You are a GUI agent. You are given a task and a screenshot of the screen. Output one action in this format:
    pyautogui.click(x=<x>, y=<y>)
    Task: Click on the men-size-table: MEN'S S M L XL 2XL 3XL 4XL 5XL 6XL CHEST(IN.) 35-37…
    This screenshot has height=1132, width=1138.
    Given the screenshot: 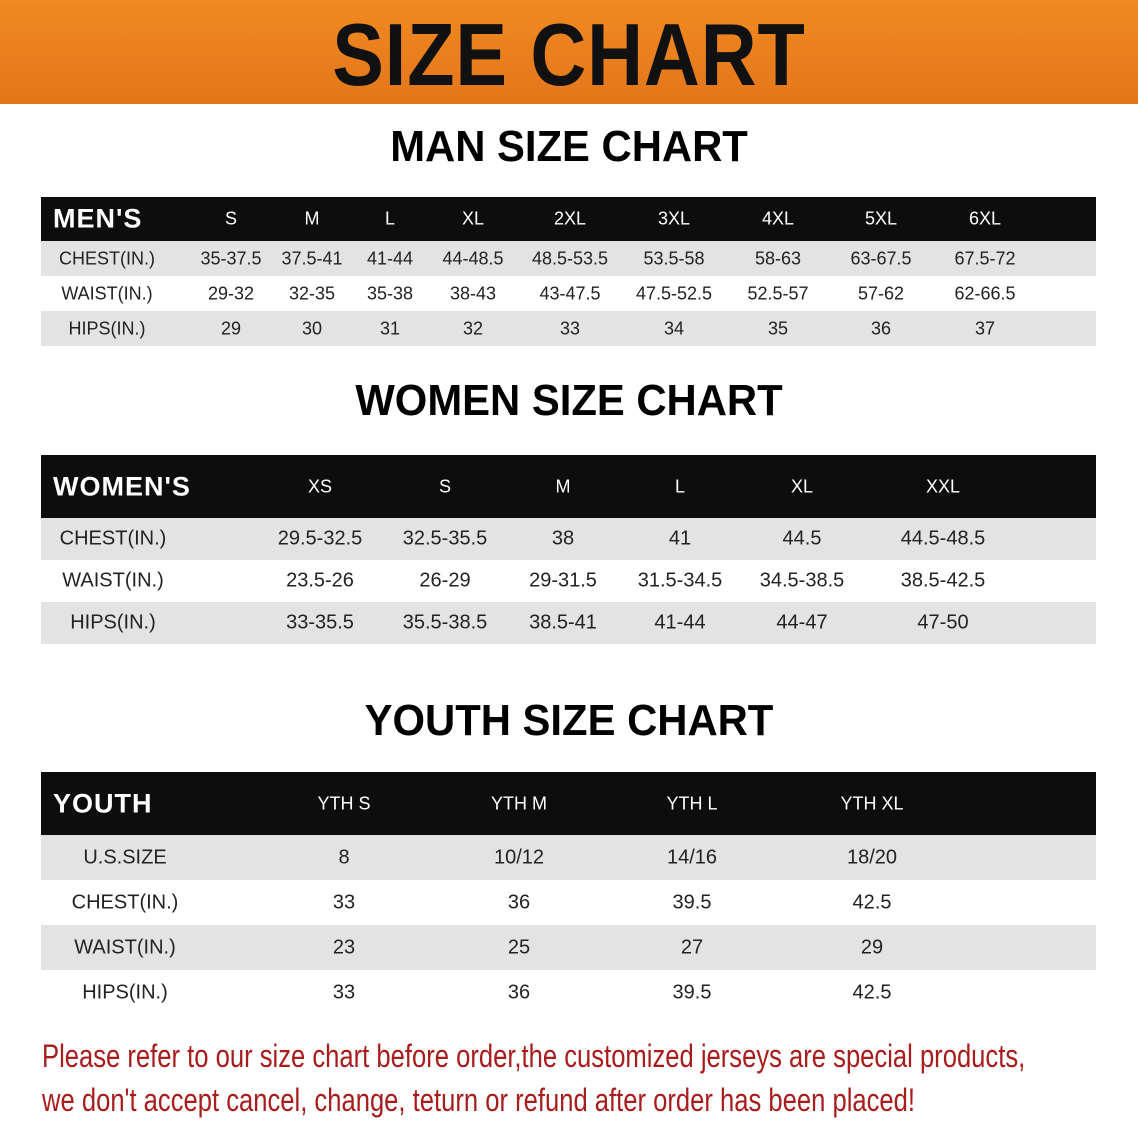 What is the action you would take?
    pyautogui.click(x=568, y=271)
    